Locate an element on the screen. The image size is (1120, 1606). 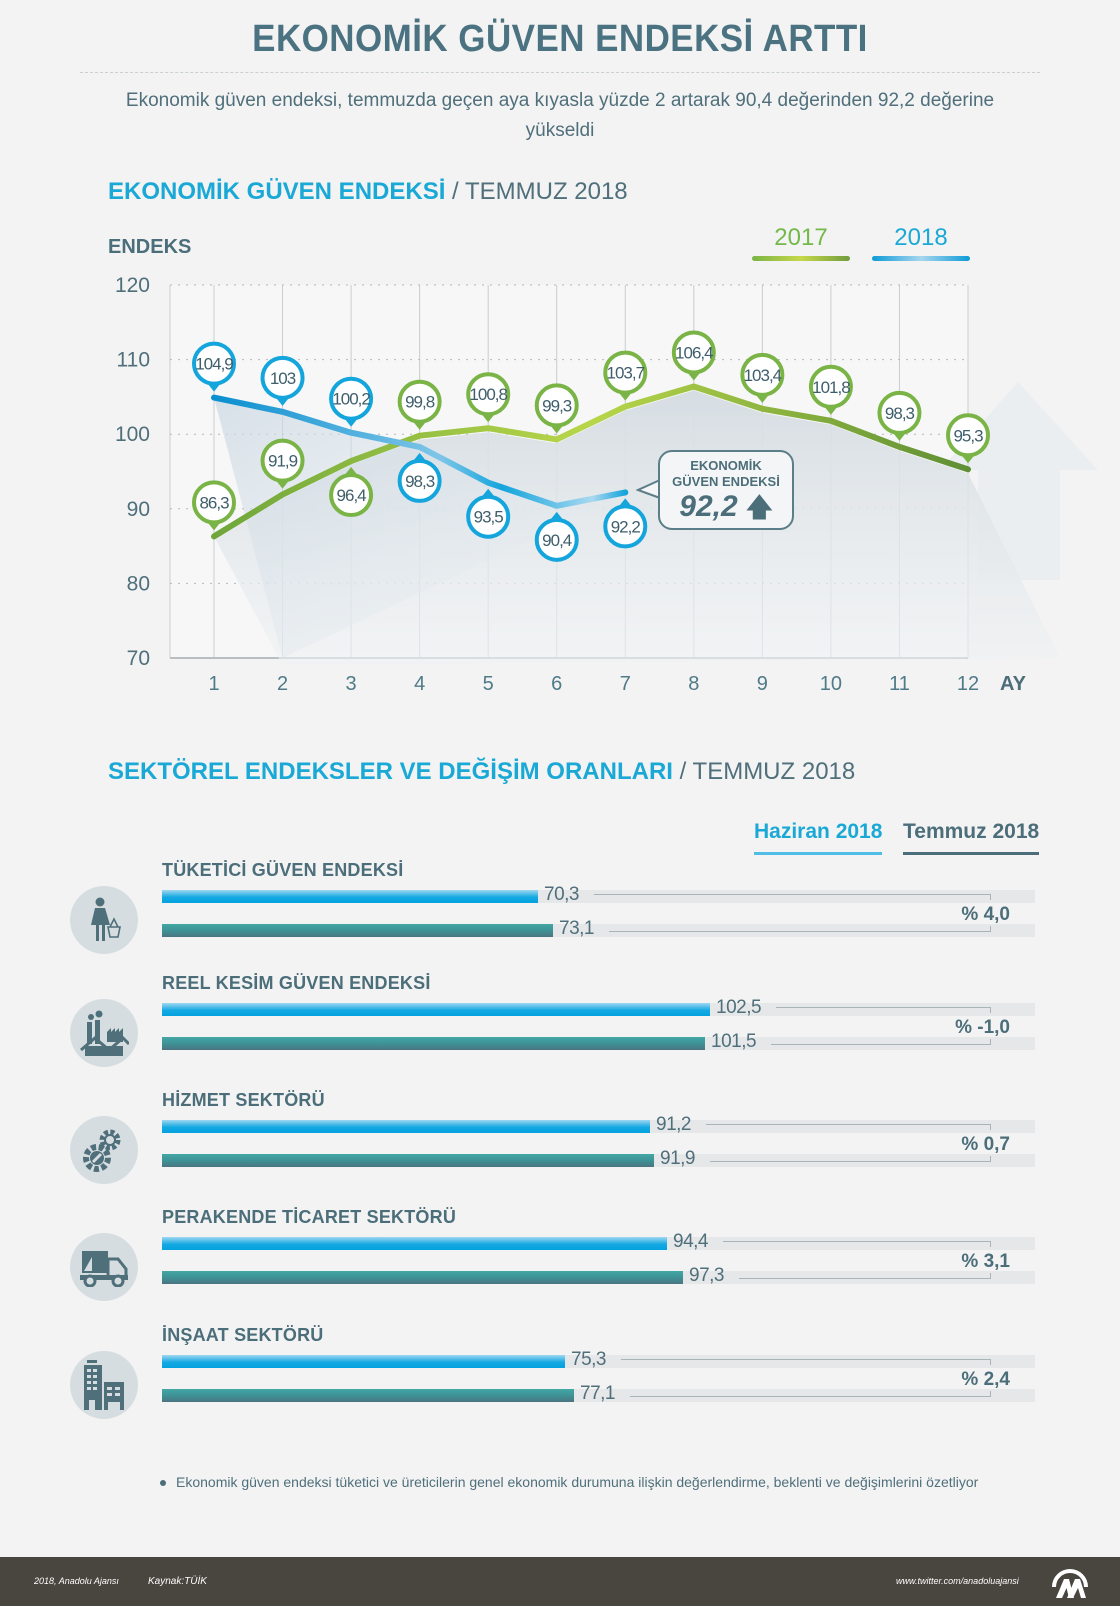
value-haziran: 70,3 is located at coordinates (561, 894).